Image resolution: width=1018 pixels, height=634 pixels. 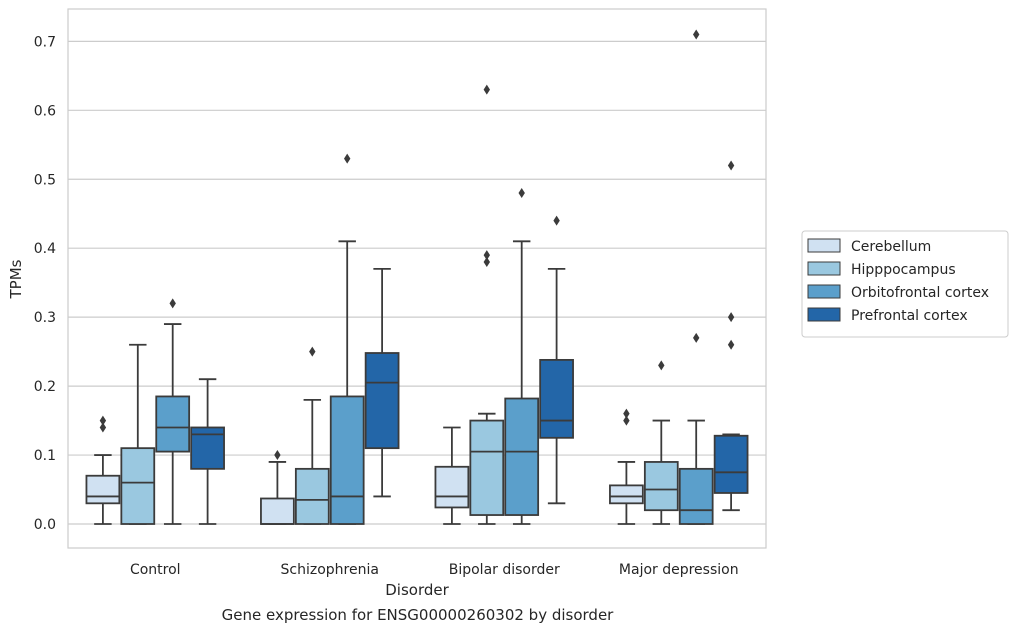 What do you see at coordinates (45, 283) in the screenshot?
I see `y-axis-ticks: 0.0 0.1 0.2 0.3 0.4 0.5 0.6 0.7` at bounding box center [45, 283].